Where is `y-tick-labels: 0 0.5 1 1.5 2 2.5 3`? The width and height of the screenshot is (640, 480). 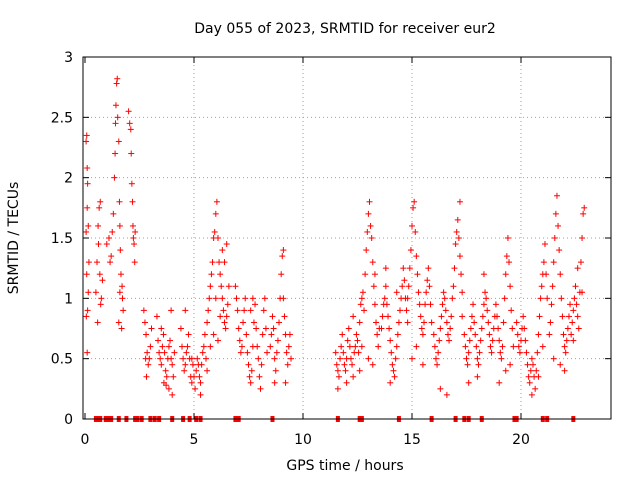
y-tick-labels: 0 0.5 1 1.5 2 2.5 3 is located at coordinates (62, 239).